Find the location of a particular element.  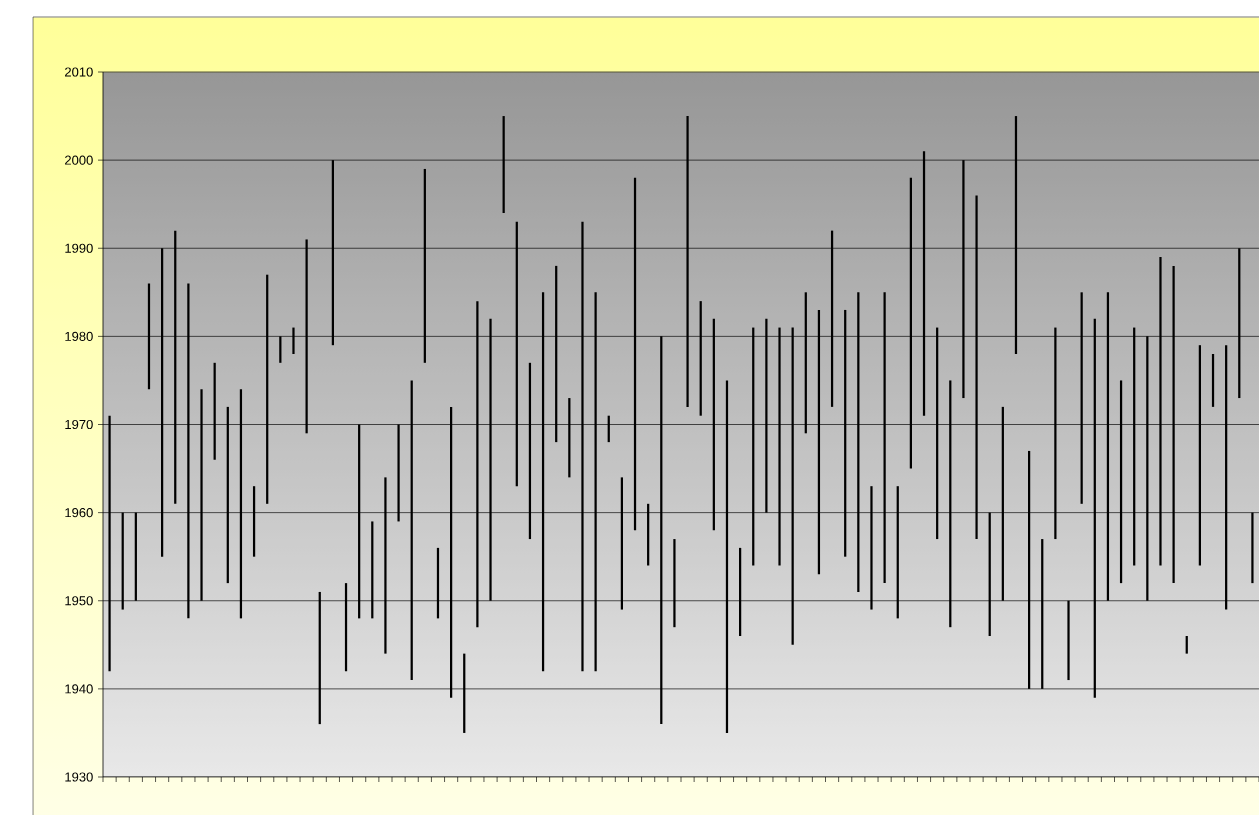

y-tick-label: 1940 is located at coordinates (79, 689).